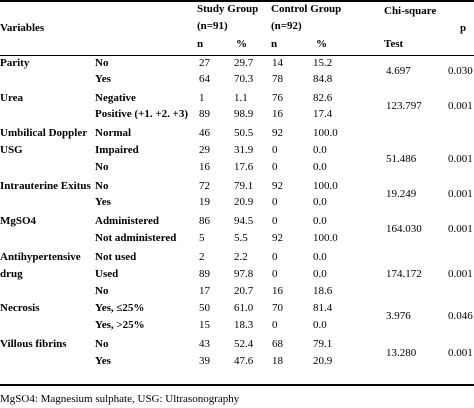 Image resolution: width=474 pixels, height=408 pixels. What do you see at coordinates (228, 9) in the screenshot?
I see `header-study-group: Study Group` at bounding box center [228, 9].